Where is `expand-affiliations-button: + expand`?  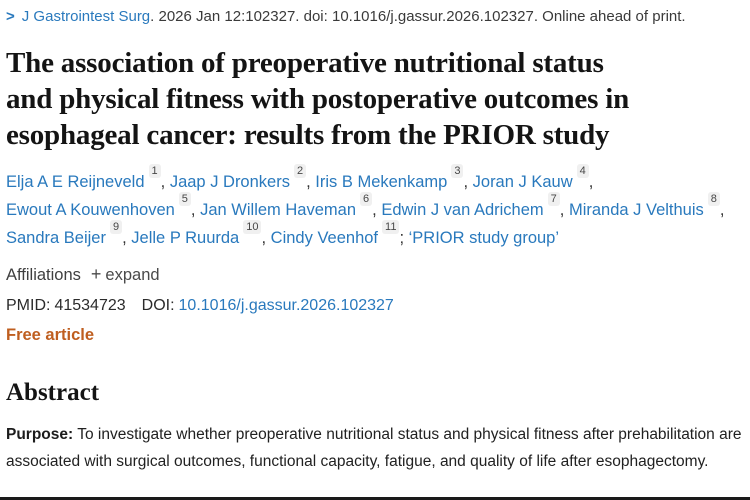 expand-affiliations-button: + expand is located at coordinates (125, 274).